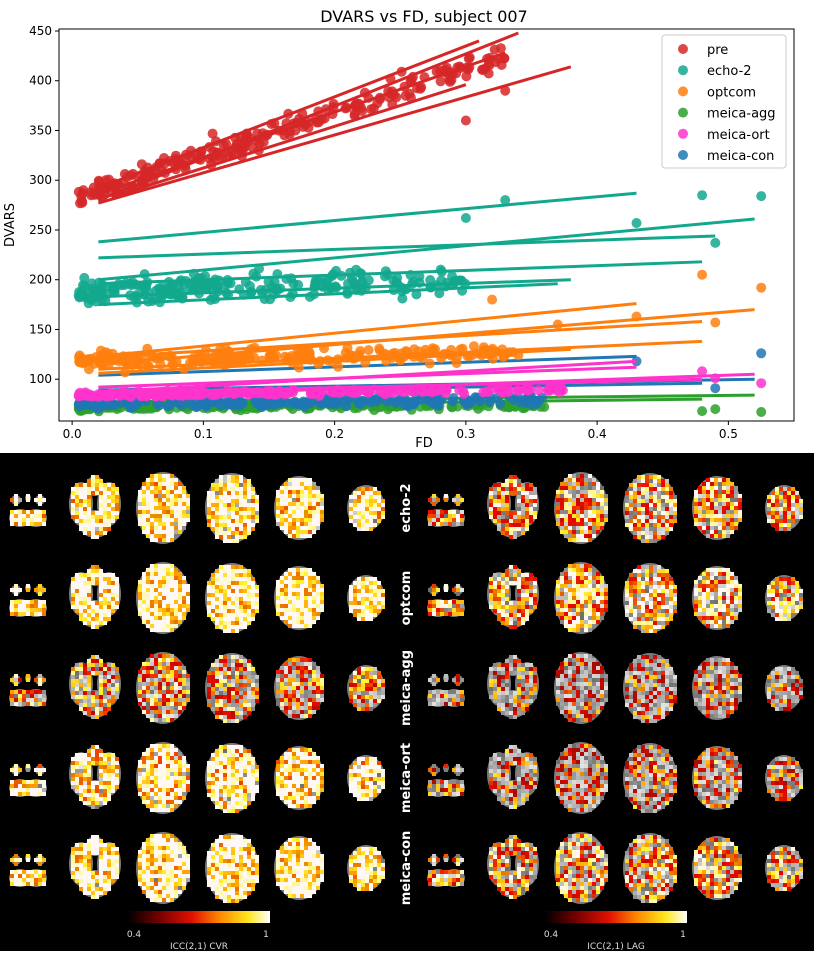 The image size is (814, 955). What do you see at coordinates (731, 92) in the screenshot?
I see `legend-label-optcom: optcom` at bounding box center [731, 92].